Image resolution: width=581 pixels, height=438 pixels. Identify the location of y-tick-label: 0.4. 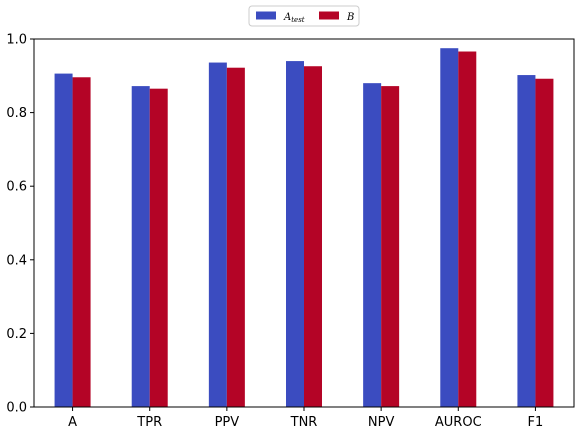
(16, 260).